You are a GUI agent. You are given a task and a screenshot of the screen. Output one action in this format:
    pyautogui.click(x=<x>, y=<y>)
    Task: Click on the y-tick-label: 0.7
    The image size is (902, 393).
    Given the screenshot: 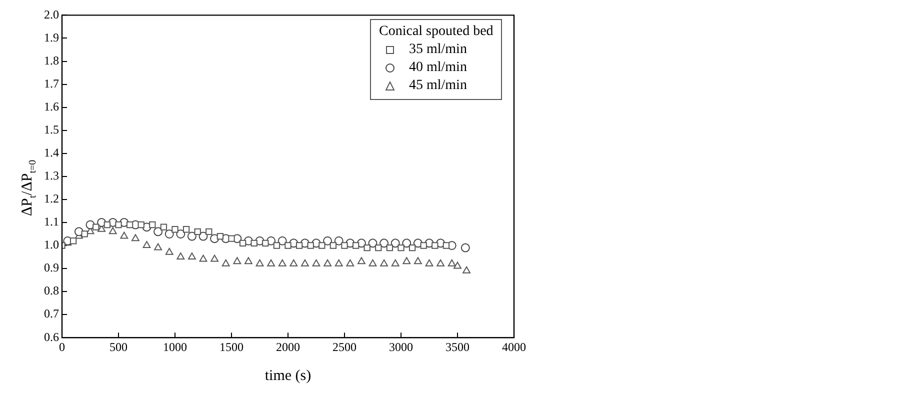 What is the action you would take?
    pyautogui.click(x=51, y=313)
    